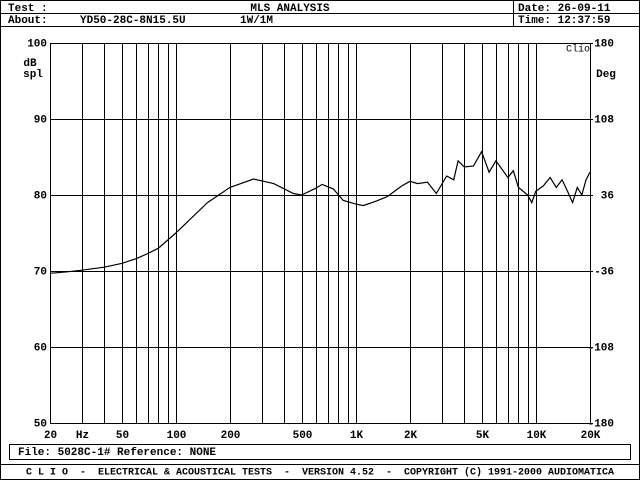 The image size is (640, 480). I want to click on x-tick-label: 20, so click(50, 436).